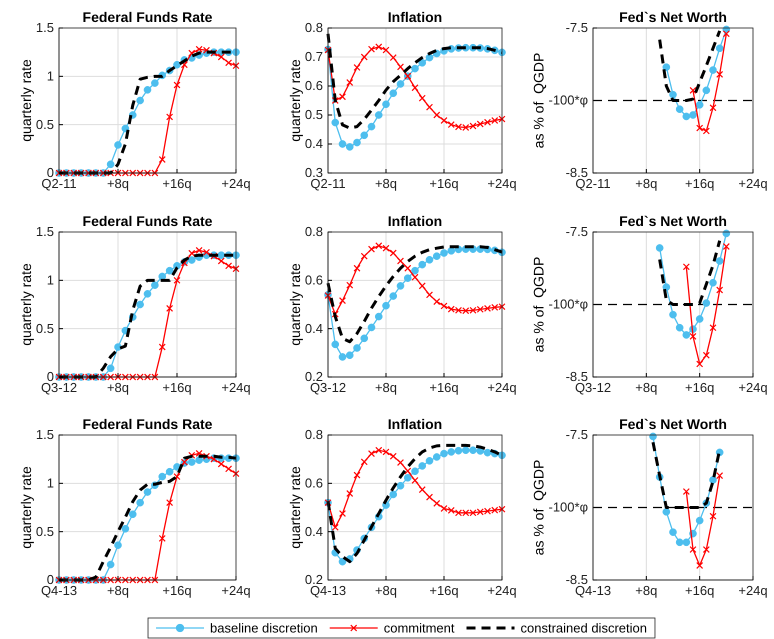  Describe the element at coordinates (583, 628) in the screenshot. I see `legend-label: constrained discretion` at that location.